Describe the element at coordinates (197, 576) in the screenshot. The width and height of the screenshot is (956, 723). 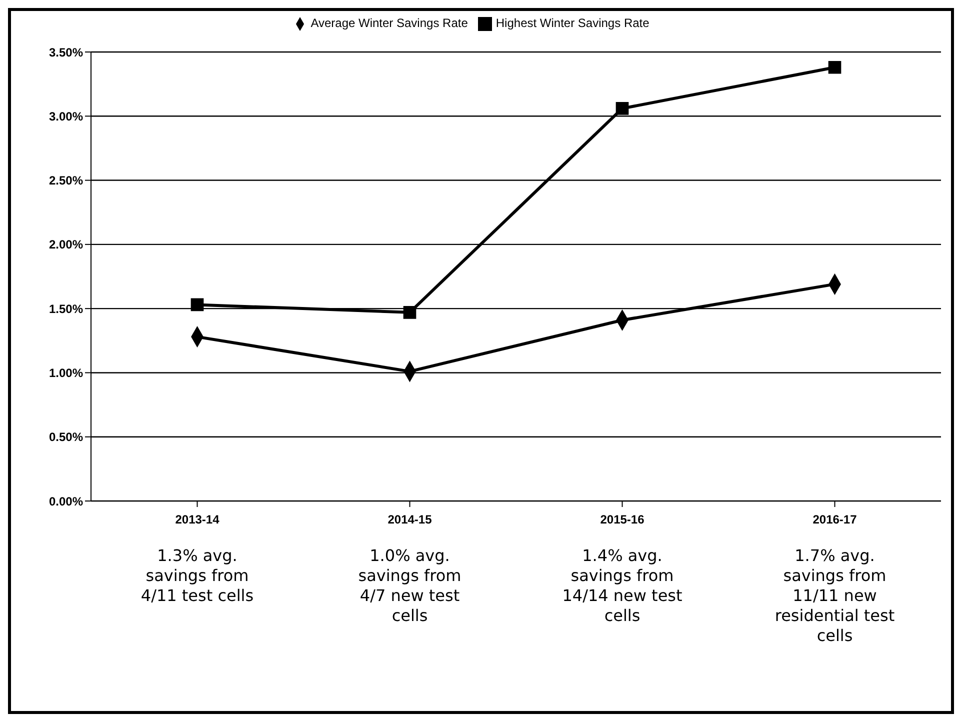
I see `text: 1.3% avg. savings from 4/11 test cells` at that location.